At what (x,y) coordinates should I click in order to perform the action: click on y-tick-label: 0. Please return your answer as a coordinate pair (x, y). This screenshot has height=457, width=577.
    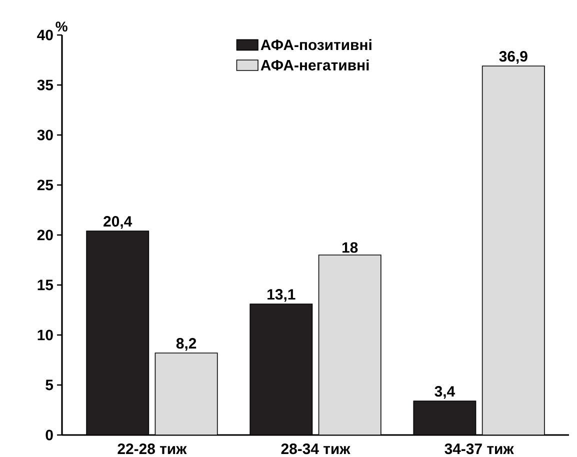
    Looking at the image, I should click on (49, 435).